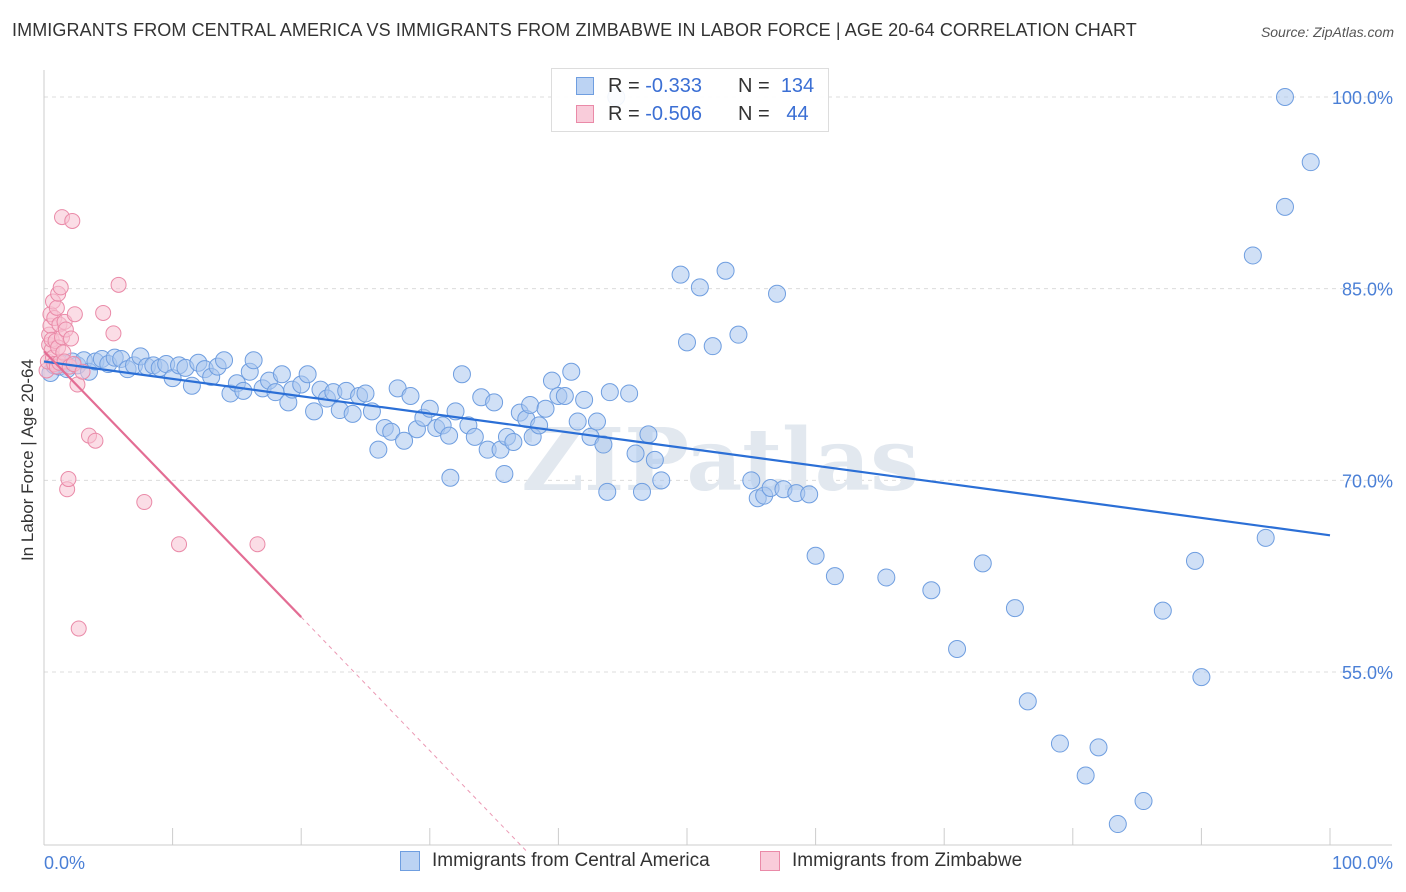  Describe the element at coordinates (1367, 290) in the screenshot. I see `y-tick-label: 85.0%` at that location.